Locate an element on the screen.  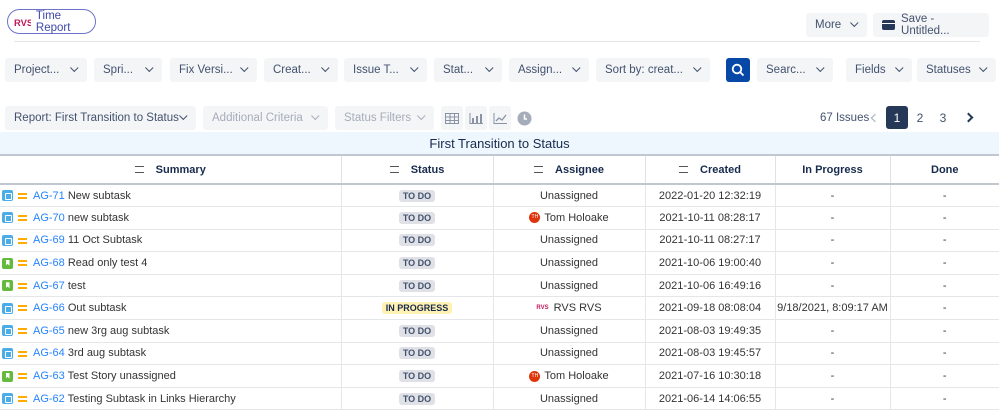
issue-key-link: AG-65 is located at coordinates (49, 330).